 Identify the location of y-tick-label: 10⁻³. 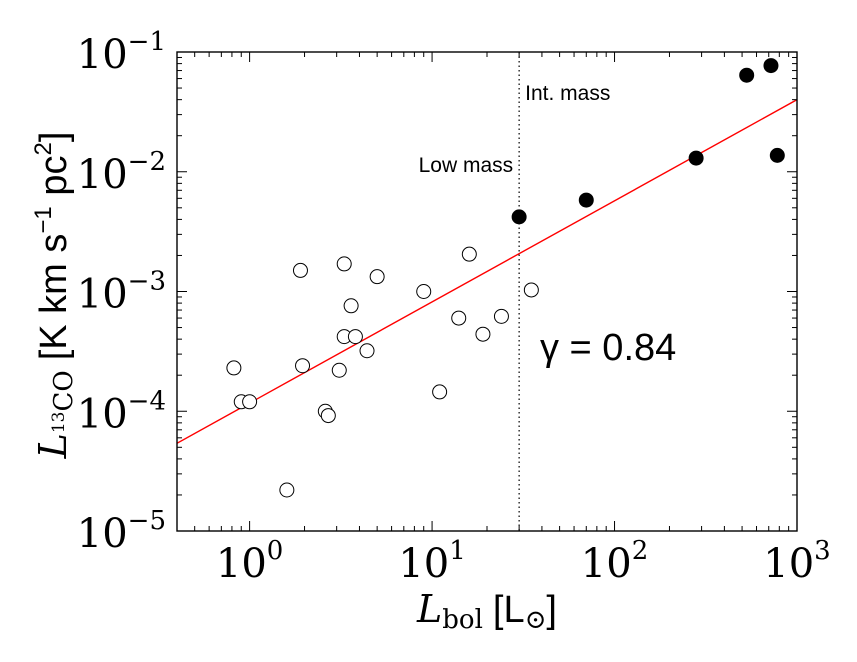
(121, 292).